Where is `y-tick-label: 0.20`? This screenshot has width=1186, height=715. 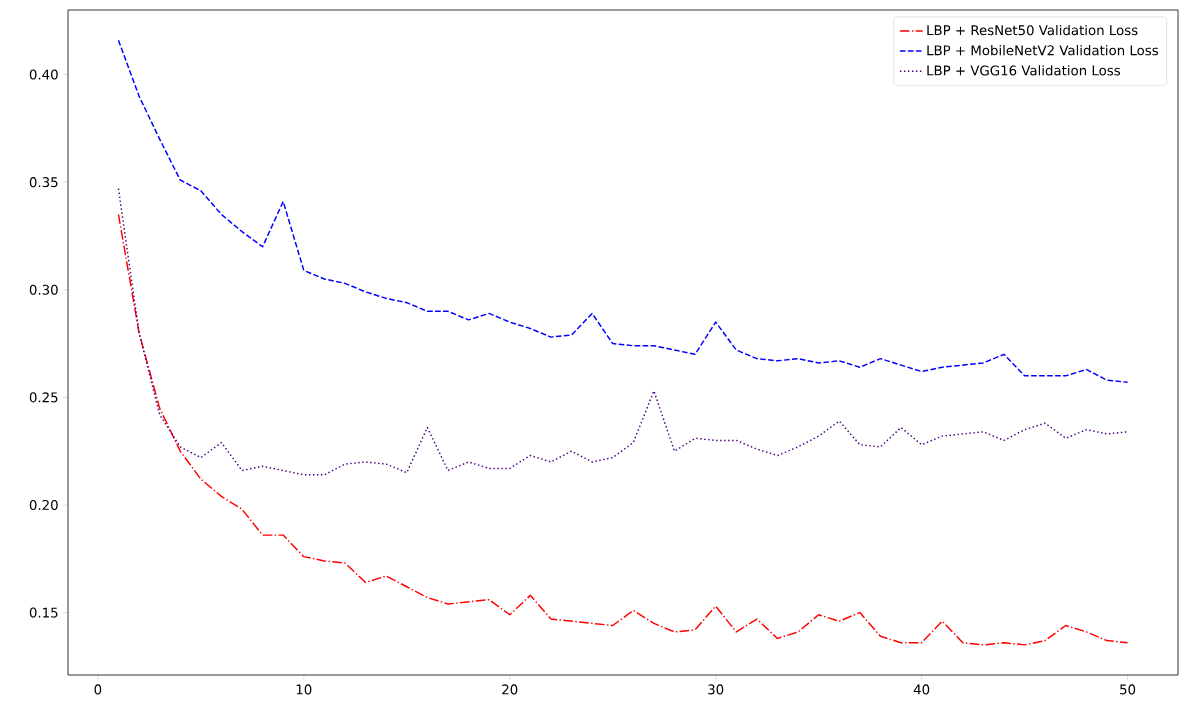
y-tick-label: 0.20 is located at coordinates (43, 505).